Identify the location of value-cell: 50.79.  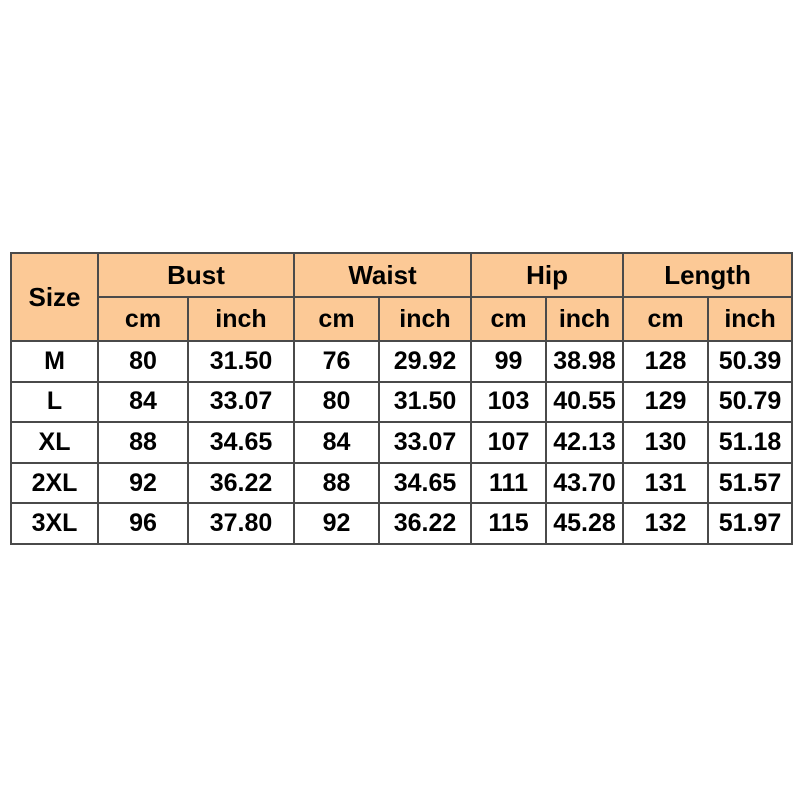
(750, 402).